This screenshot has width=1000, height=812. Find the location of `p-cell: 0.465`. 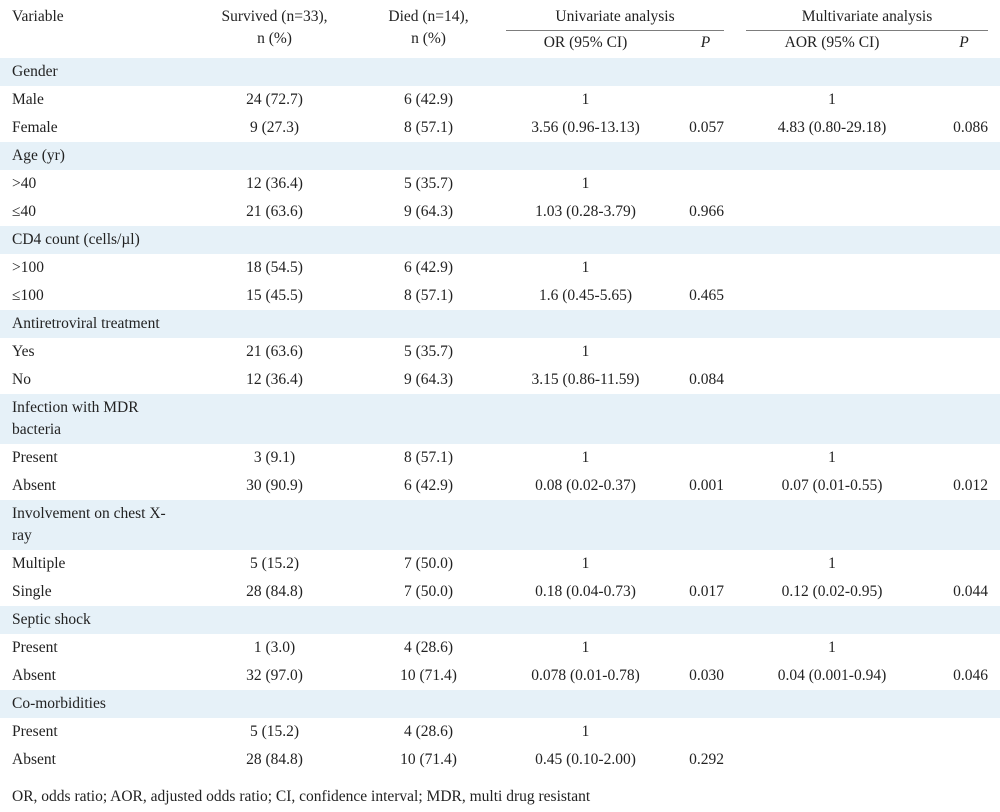

p-cell: 0.465 is located at coordinates (706, 296).